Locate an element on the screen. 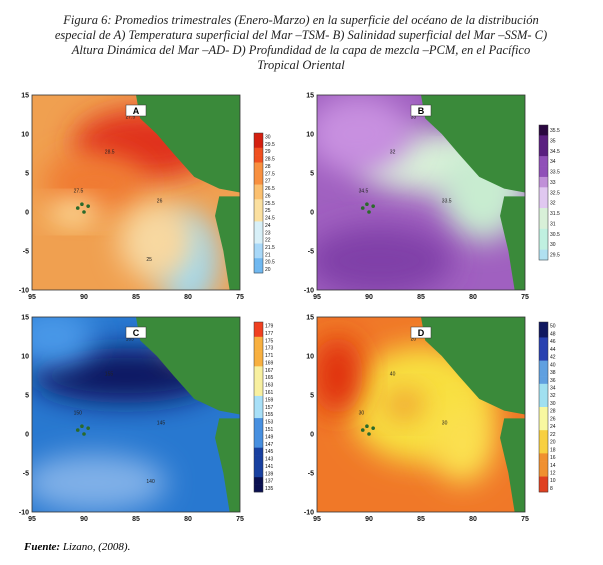 This screenshot has height=565, width=603. colorbar-label: 24 is located at coordinates (268, 226).